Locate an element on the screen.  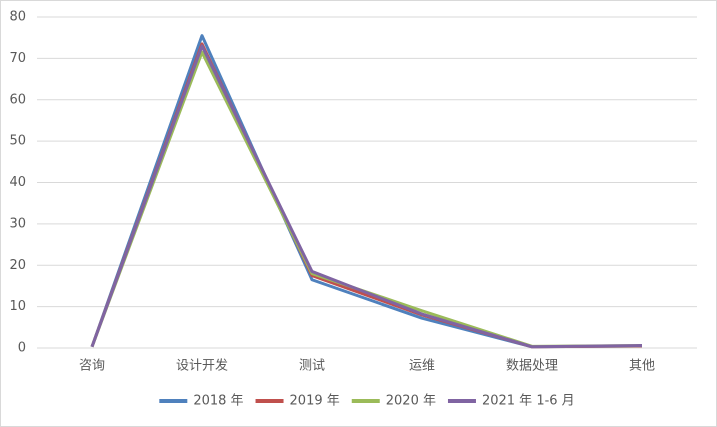
y-tick-label: 50 is located at coordinates (17, 141).